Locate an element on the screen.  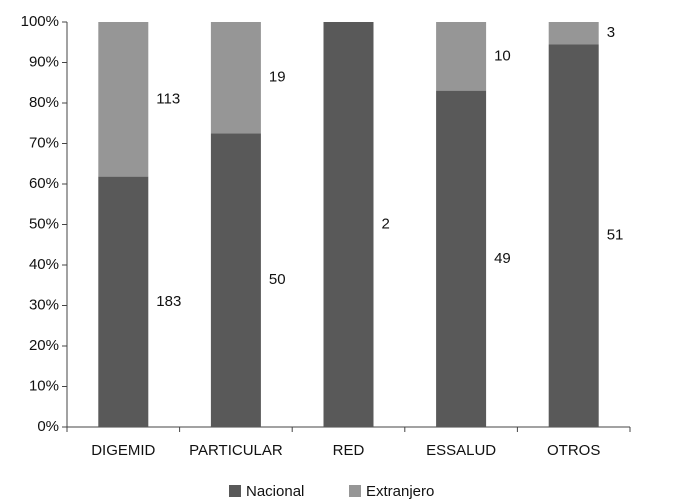
y-tick-label: 0% is located at coordinates (48, 426).